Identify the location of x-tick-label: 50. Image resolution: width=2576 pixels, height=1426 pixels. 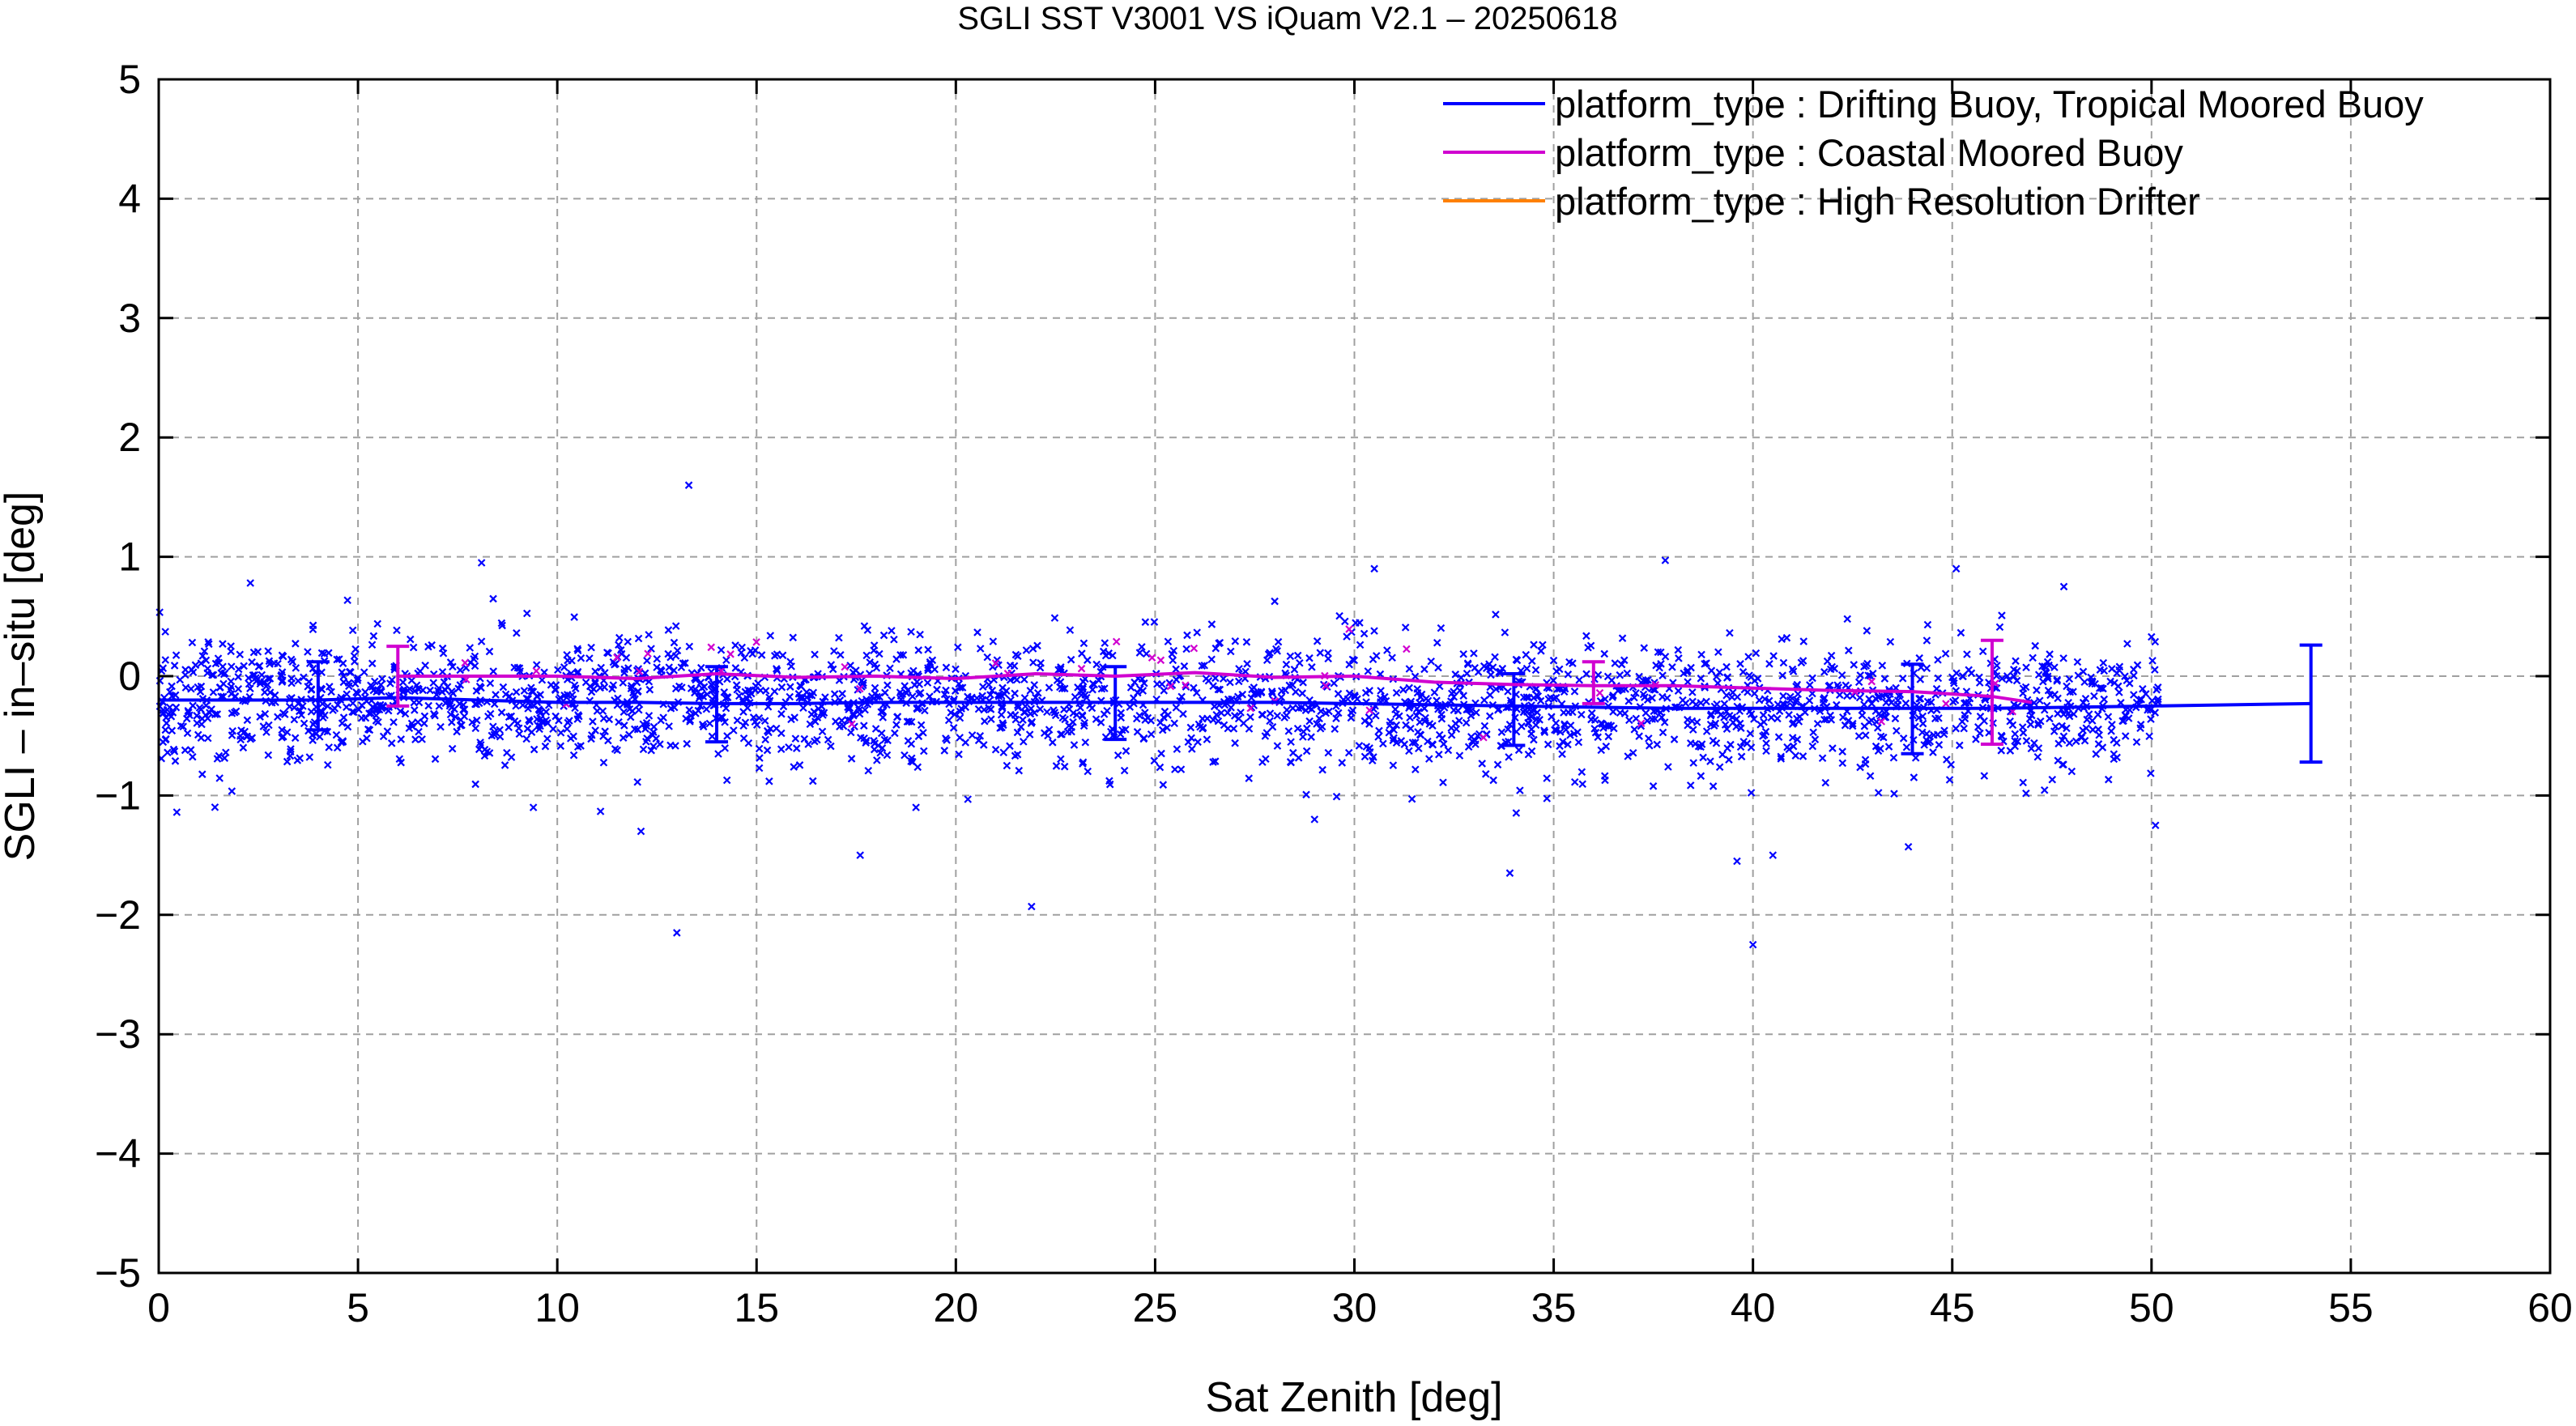
(2151, 1307).